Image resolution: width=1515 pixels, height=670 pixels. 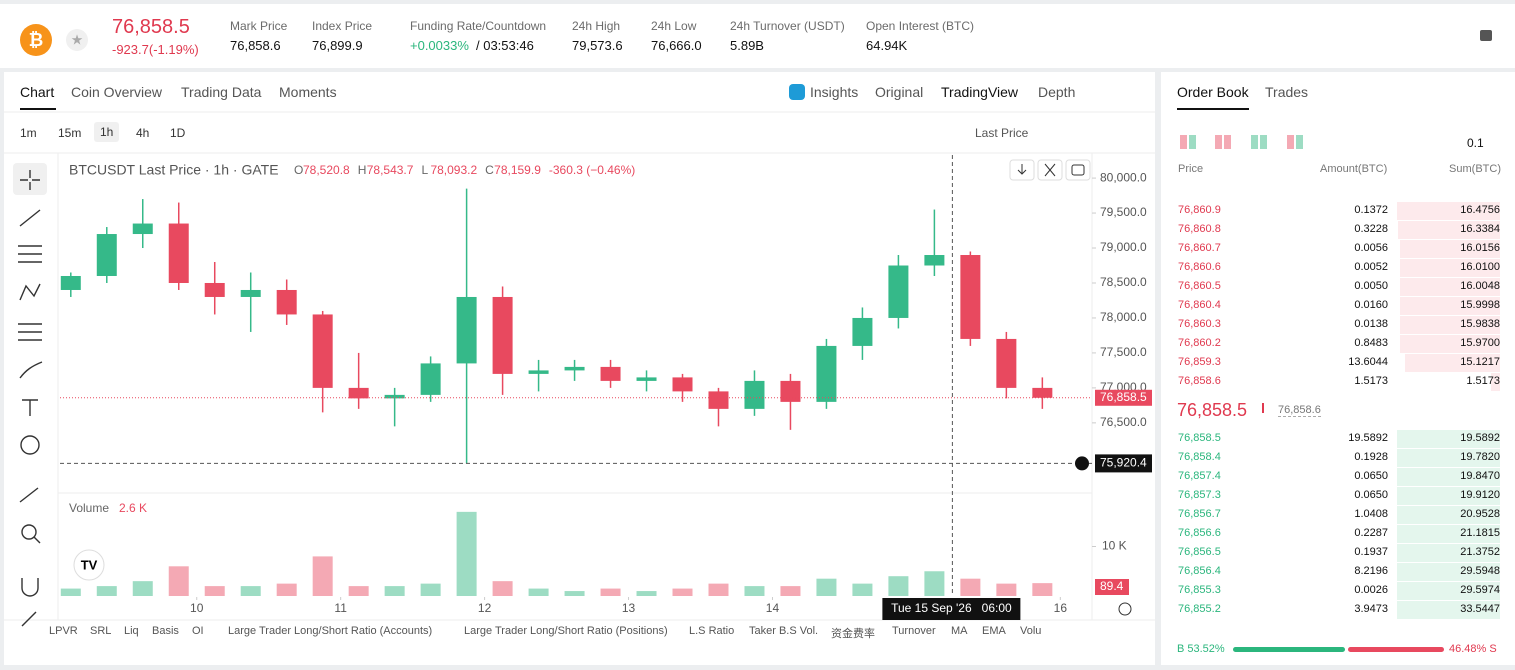 I want to click on settings-icon, so click(x=1125, y=609).